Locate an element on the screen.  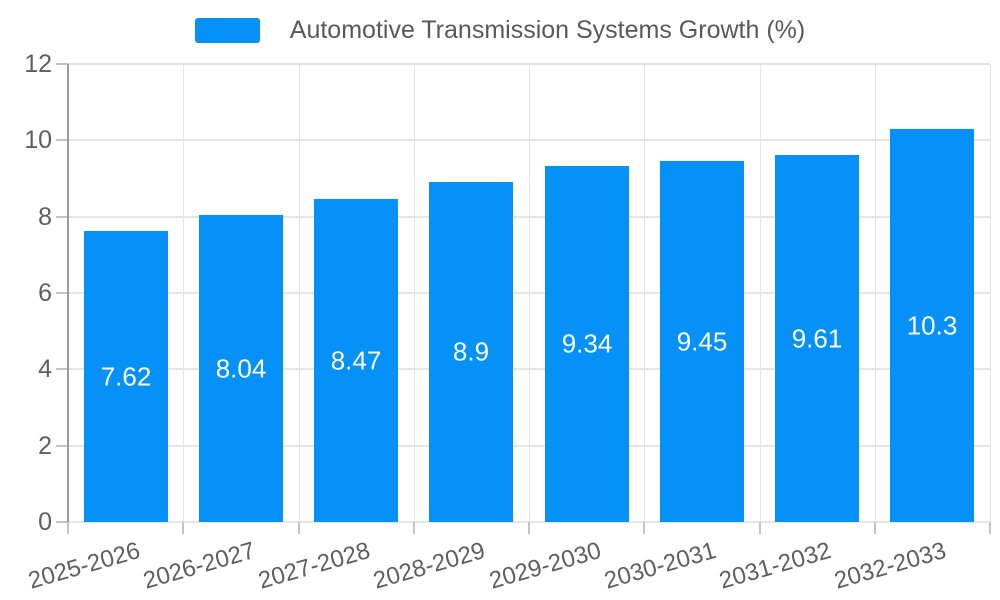
bar: 7.62 is located at coordinates (126, 376).